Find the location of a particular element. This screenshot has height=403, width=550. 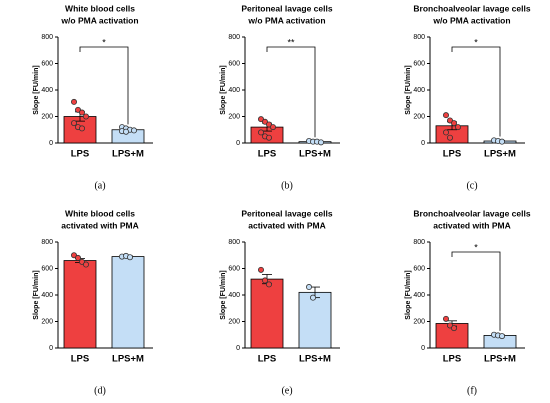

panel-label: (f) is located at coordinates (472, 390).